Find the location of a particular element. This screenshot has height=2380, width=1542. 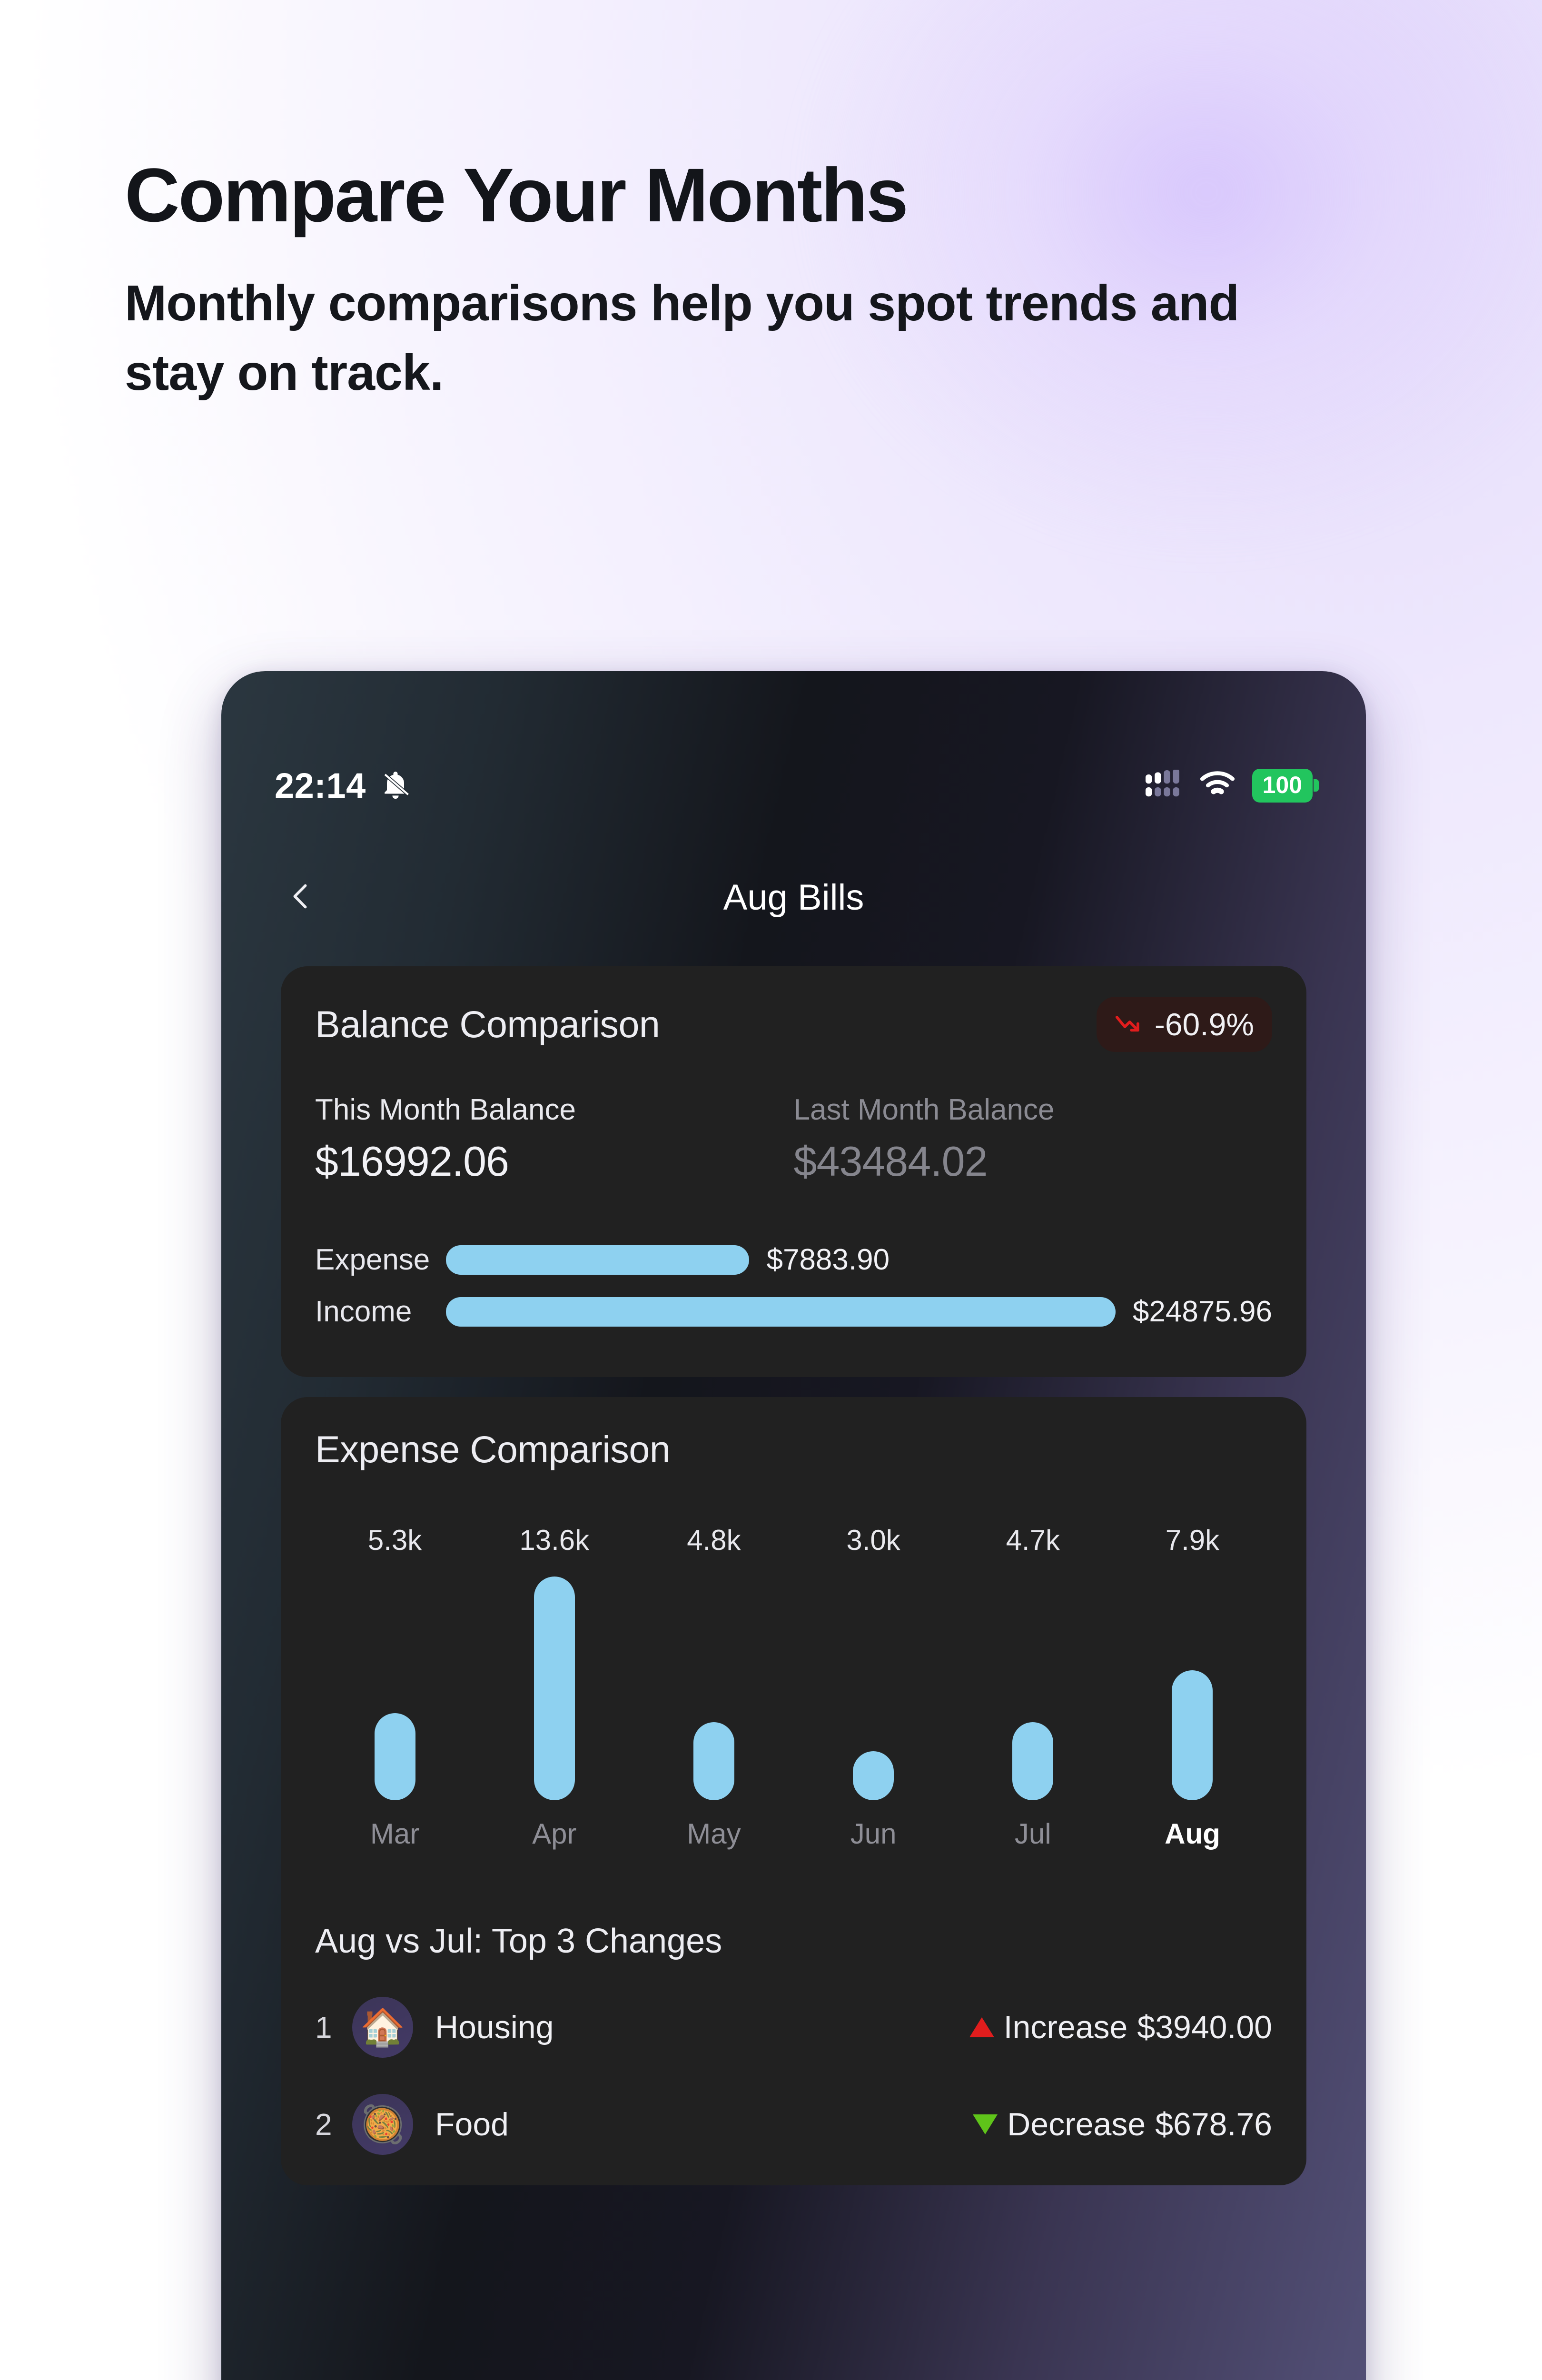

bar-value: 4.7k is located at coordinates (1033, 1540).